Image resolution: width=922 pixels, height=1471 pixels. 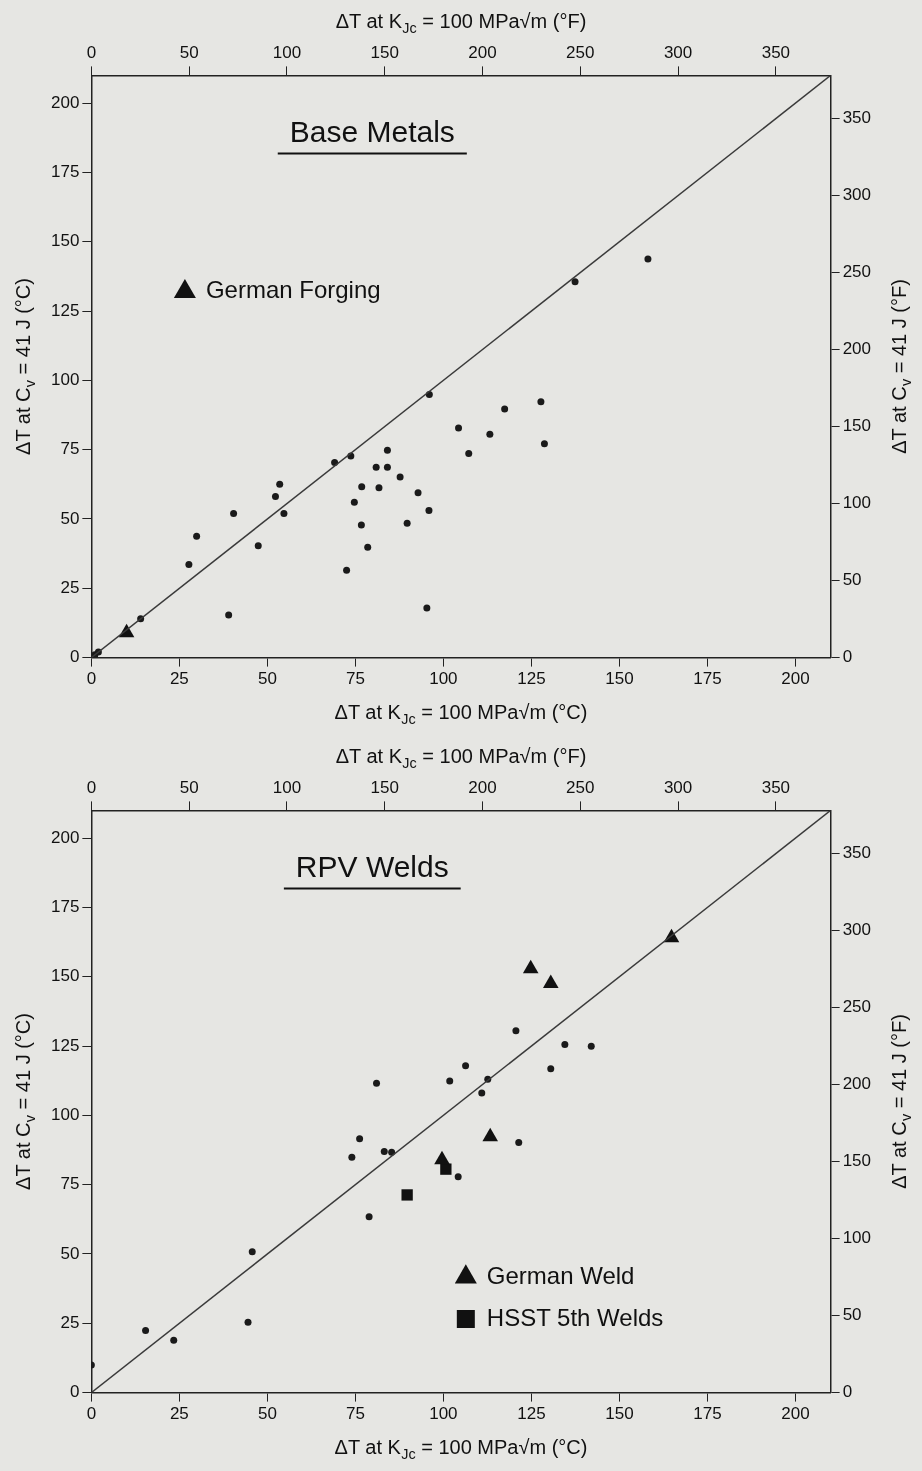 I want to click on legend-label: German Weld, so click(x=560, y=1275).